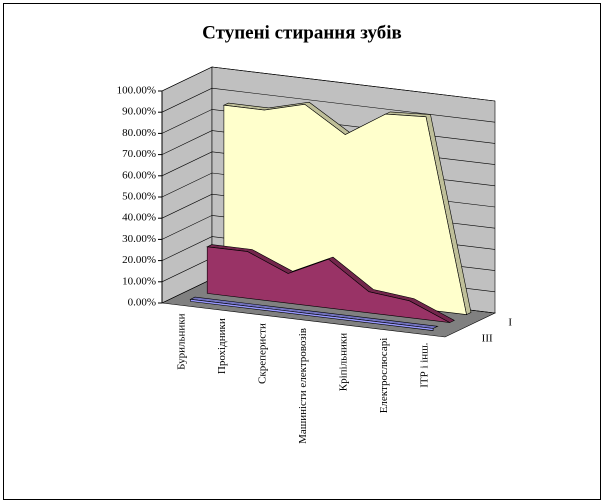 This screenshot has height=504, width=605. Describe the element at coordinates (303, 386) in the screenshot. I see `x-tick-label: Машиністи електровозів` at that location.